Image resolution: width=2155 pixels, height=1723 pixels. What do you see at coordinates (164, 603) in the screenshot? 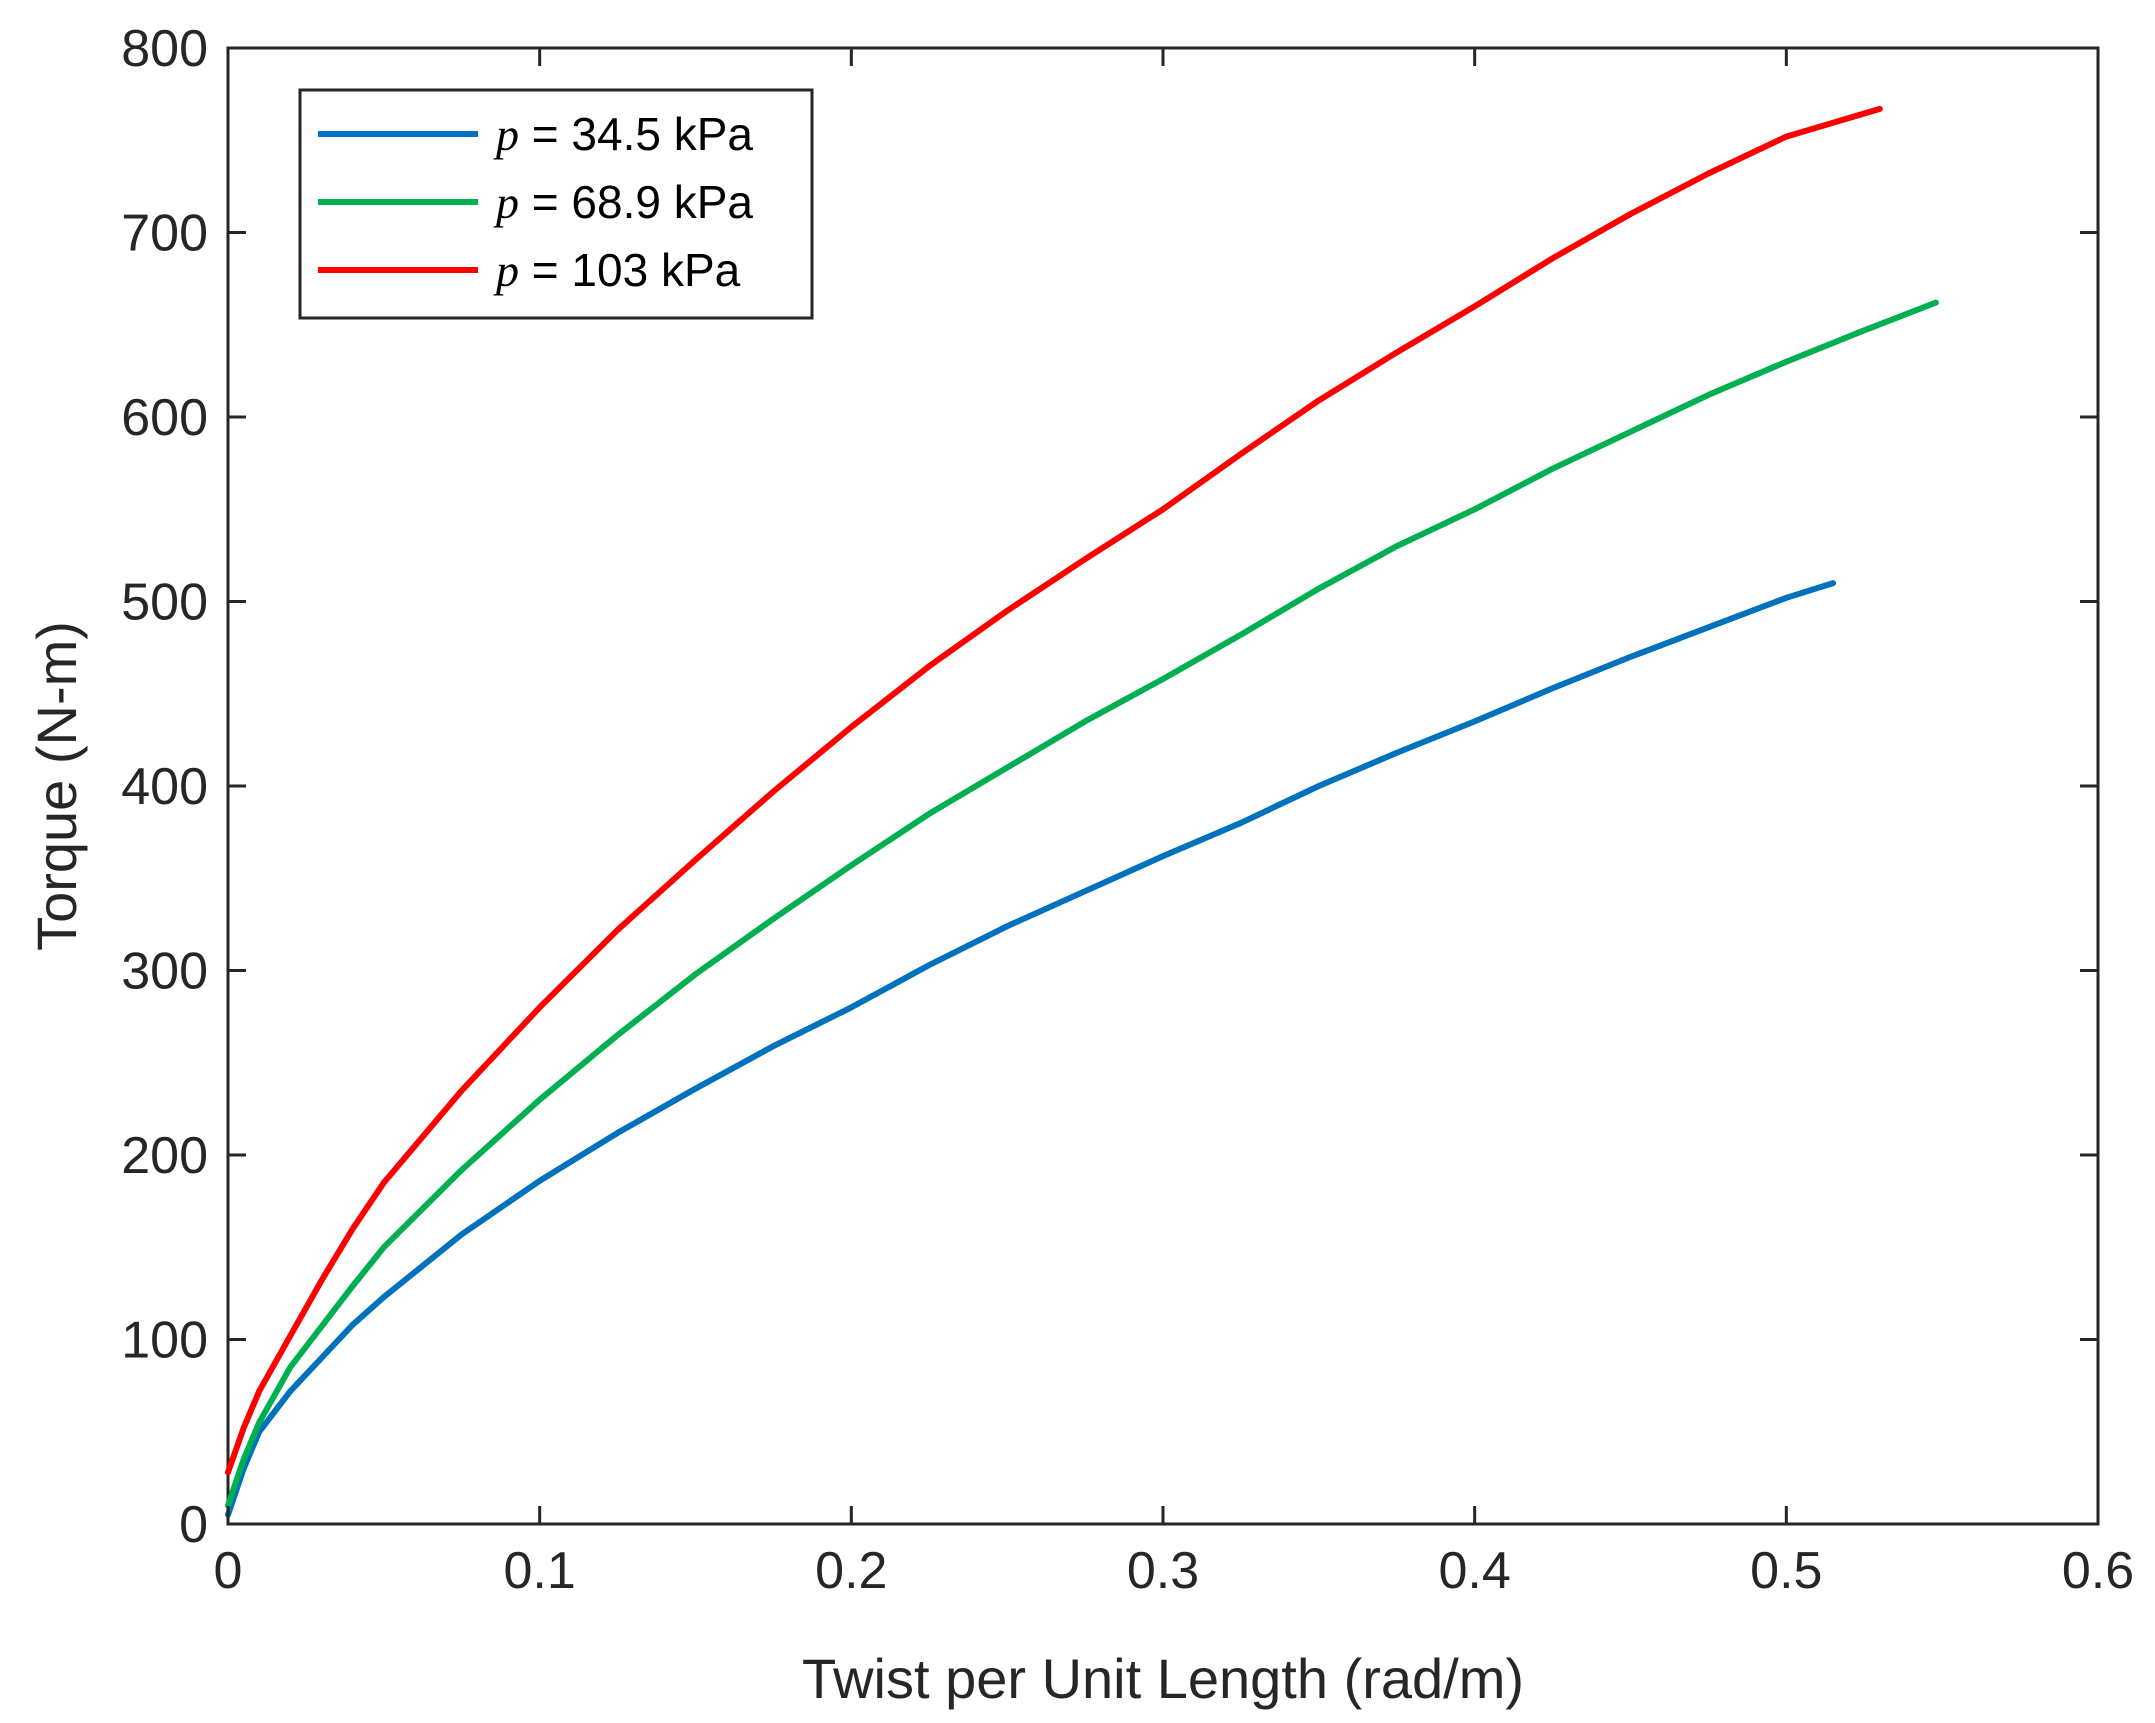
I see `y-tick-label: 500` at bounding box center [164, 603].